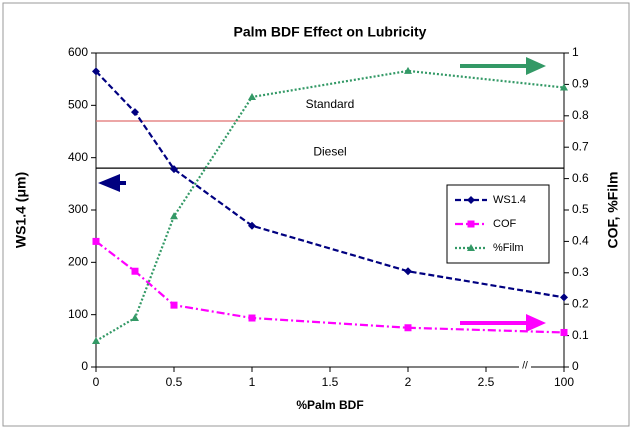 The image size is (632, 429). Describe the element at coordinates (174, 382) in the screenshot. I see `x-tick-label: 0.5` at that location.